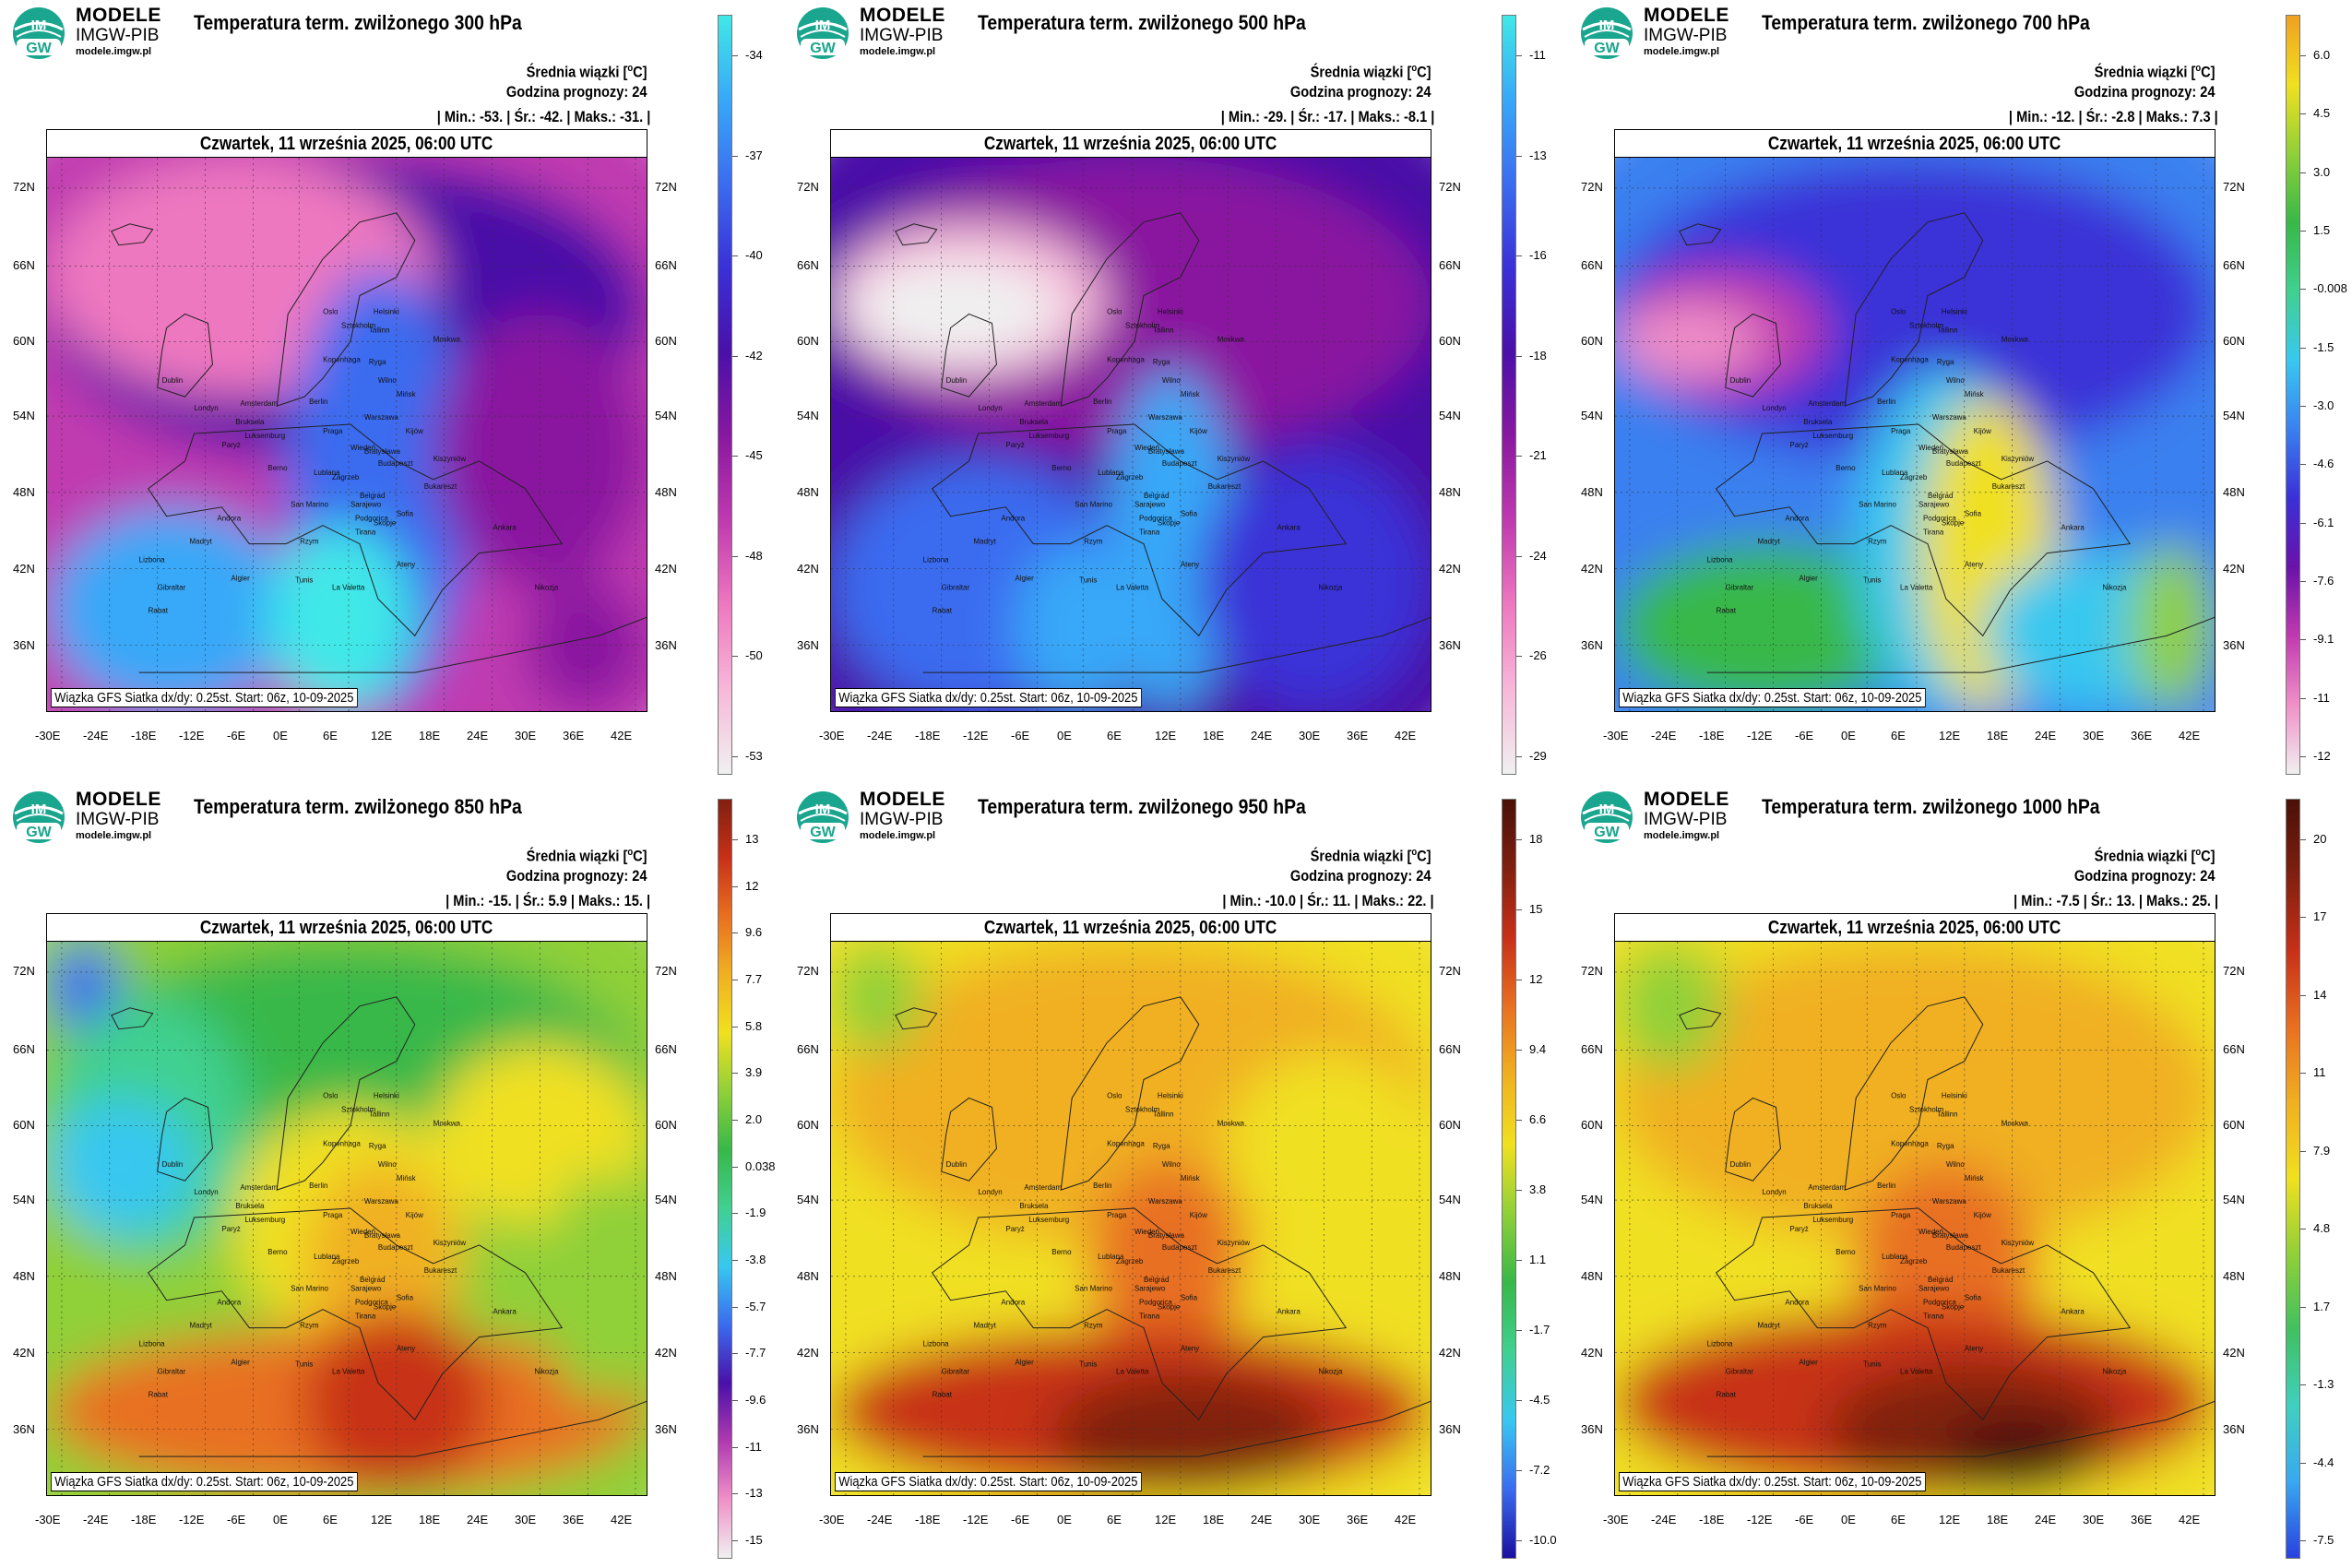 The image size is (2352, 1568). Describe the element at coordinates (2234, 341) in the screenshot. I see `lat-tick: 60N` at that location.